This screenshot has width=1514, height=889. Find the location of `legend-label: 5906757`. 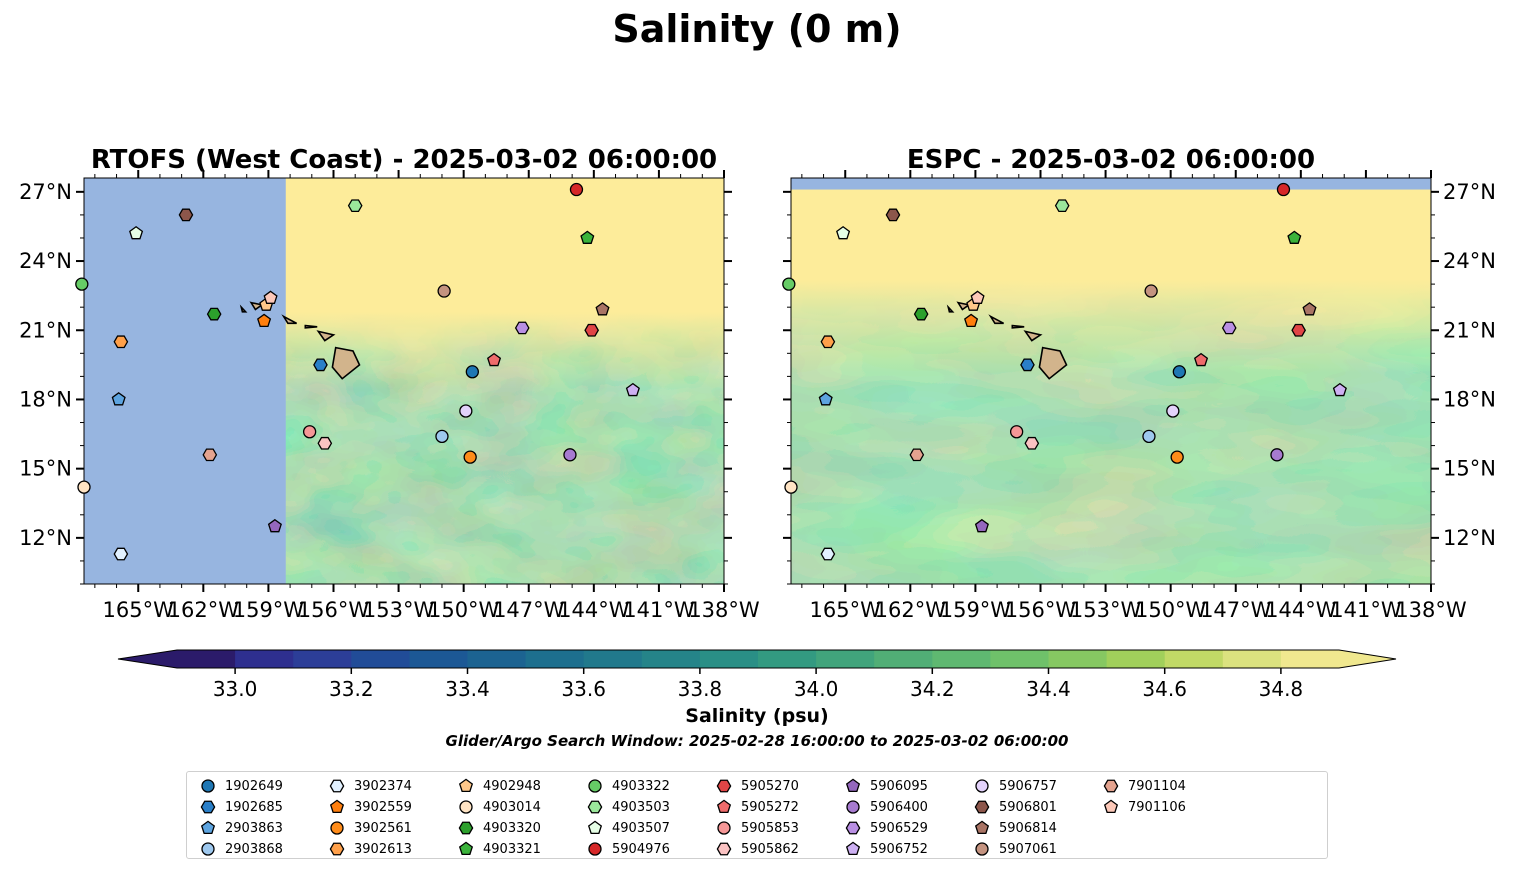

legend-label: 5906757 is located at coordinates (1028, 786).